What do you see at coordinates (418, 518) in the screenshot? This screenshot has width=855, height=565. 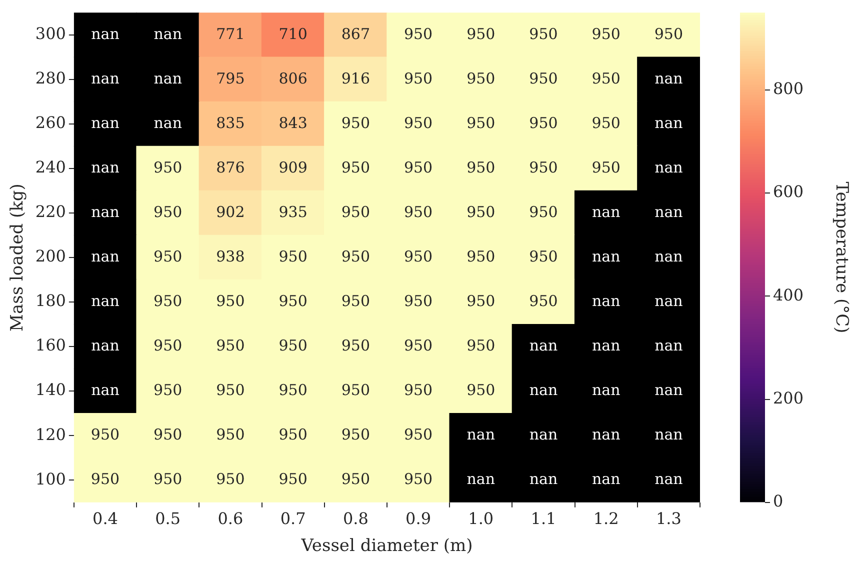 I see `x-tick-label: 0.9` at bounding box center [418, 518].